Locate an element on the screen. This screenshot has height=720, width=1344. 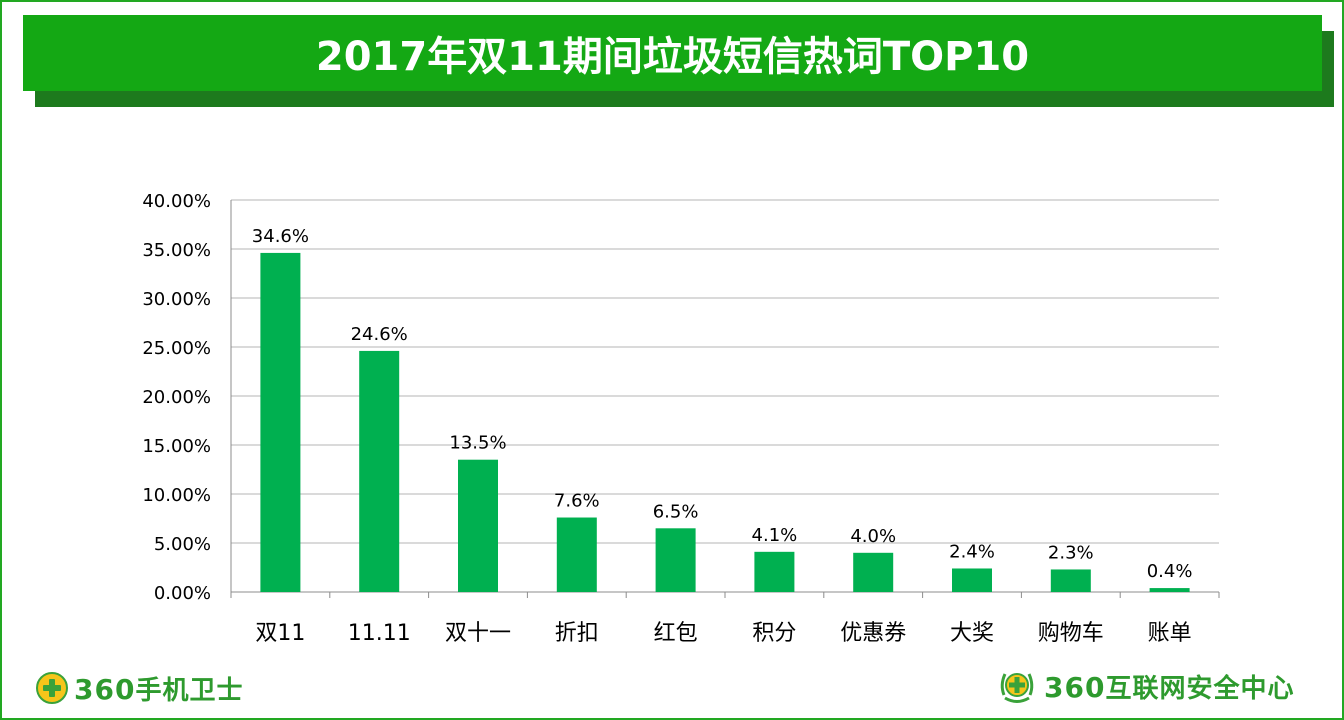
x-tick-label: 双十一 is located at coordinates (478, 633).